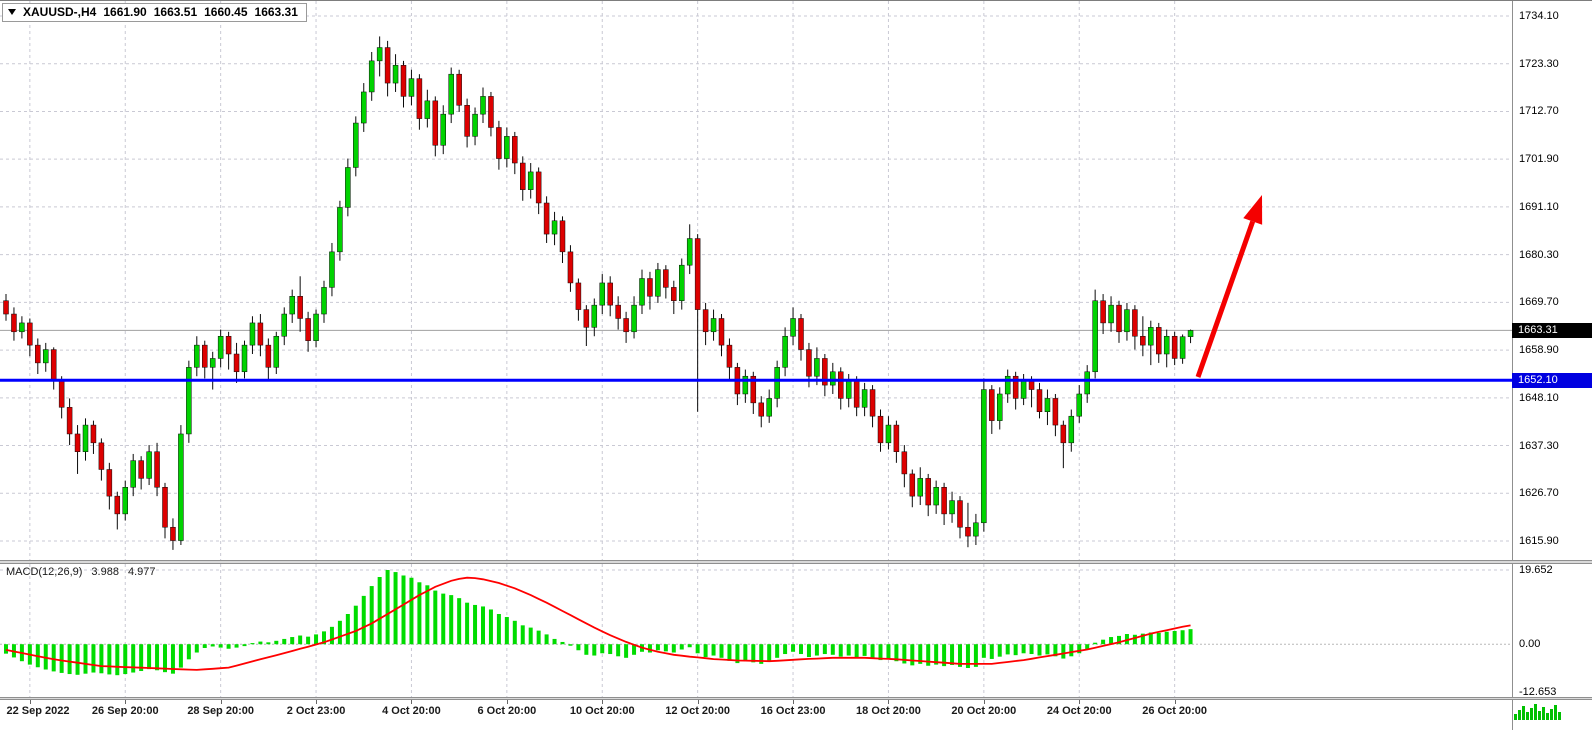 This screenshot has height=730, width=1592. What do you see at coordinates (316, 711) in the screenshot?
I see `time-axis-label: 2 Oct 23:00` at bounding box center [316, 711].